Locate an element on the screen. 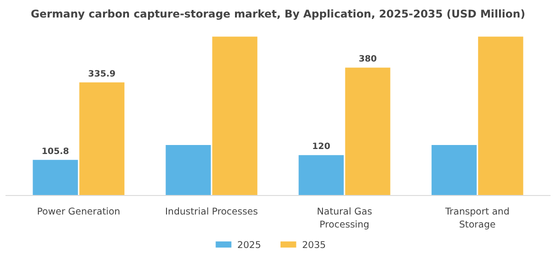 The width and height of the screenshot is (560, 280). data-label: 335.9 is located at coordinates (102, 74).